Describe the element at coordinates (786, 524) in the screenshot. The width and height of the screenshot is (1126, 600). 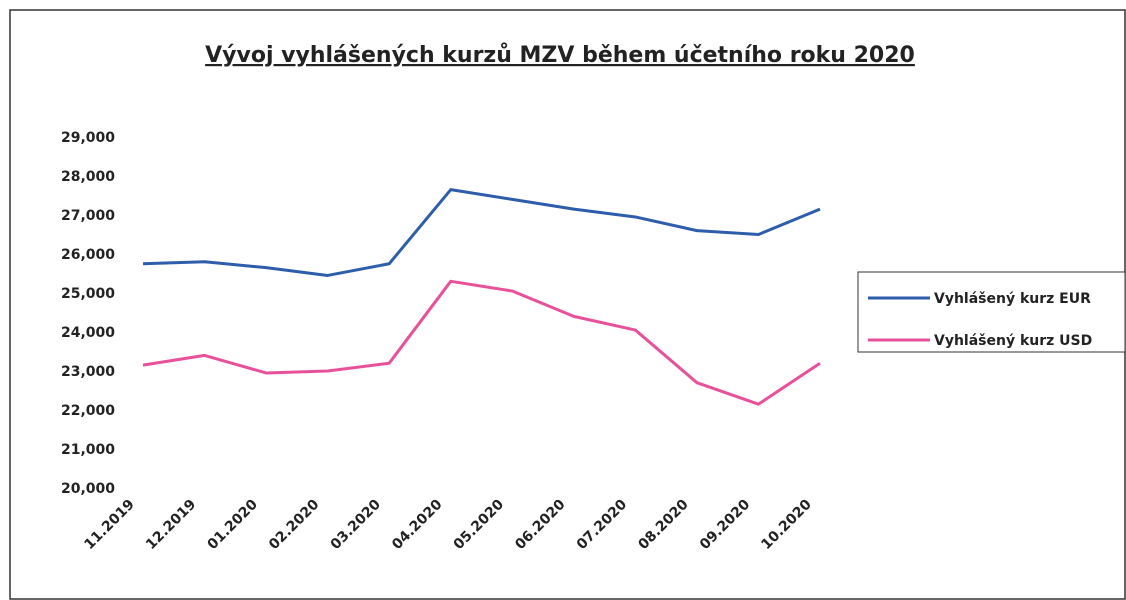
I see `x-tick-label: 10.2020` at that location.